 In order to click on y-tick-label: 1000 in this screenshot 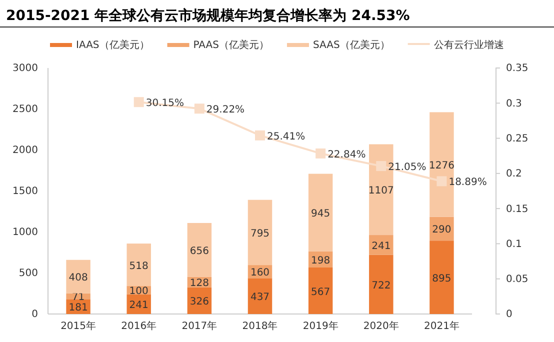, I will do `click(25, 232)`.